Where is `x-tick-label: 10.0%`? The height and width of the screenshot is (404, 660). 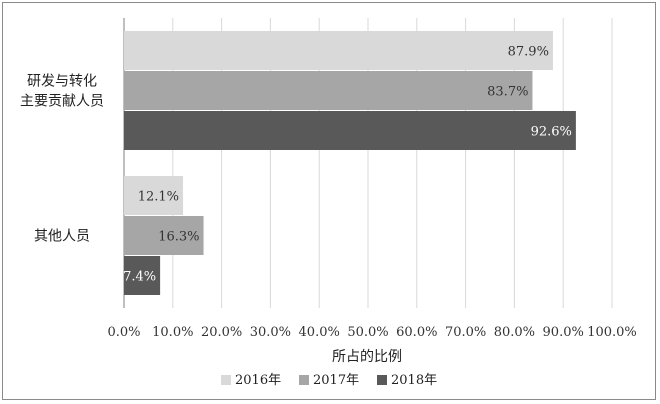
x-tick-label: 10.0% is located at coordinates (172, 332).